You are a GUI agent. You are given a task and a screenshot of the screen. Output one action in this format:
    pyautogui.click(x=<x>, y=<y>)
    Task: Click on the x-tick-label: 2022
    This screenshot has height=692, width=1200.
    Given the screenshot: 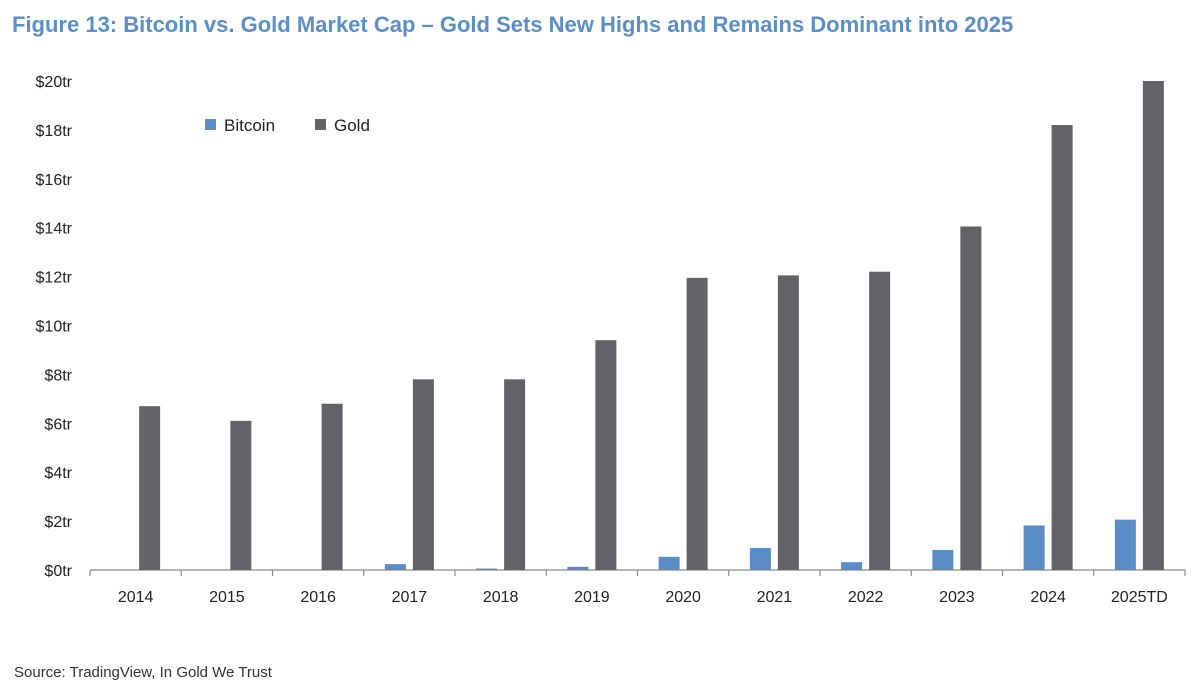 What is the action you would take?
    pyautogui.click(x=866, y=597)
    